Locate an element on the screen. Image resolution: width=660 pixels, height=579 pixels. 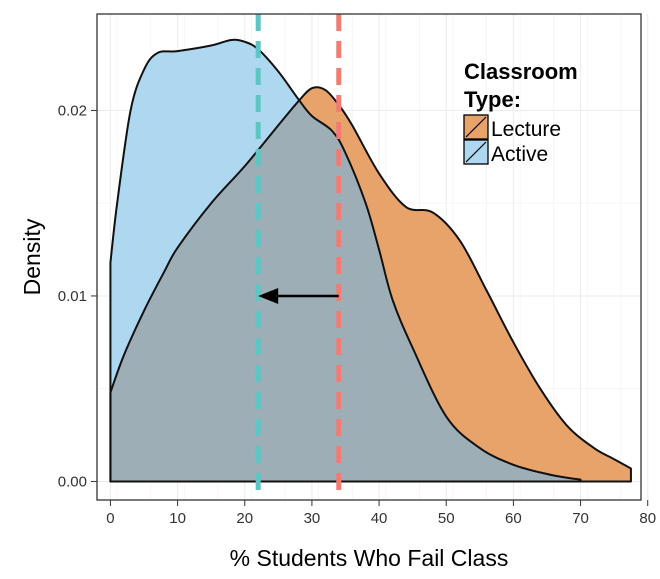
x-axis: 0 10 20 30 40 50 60 70 80 is located at coordinates (381, 513).